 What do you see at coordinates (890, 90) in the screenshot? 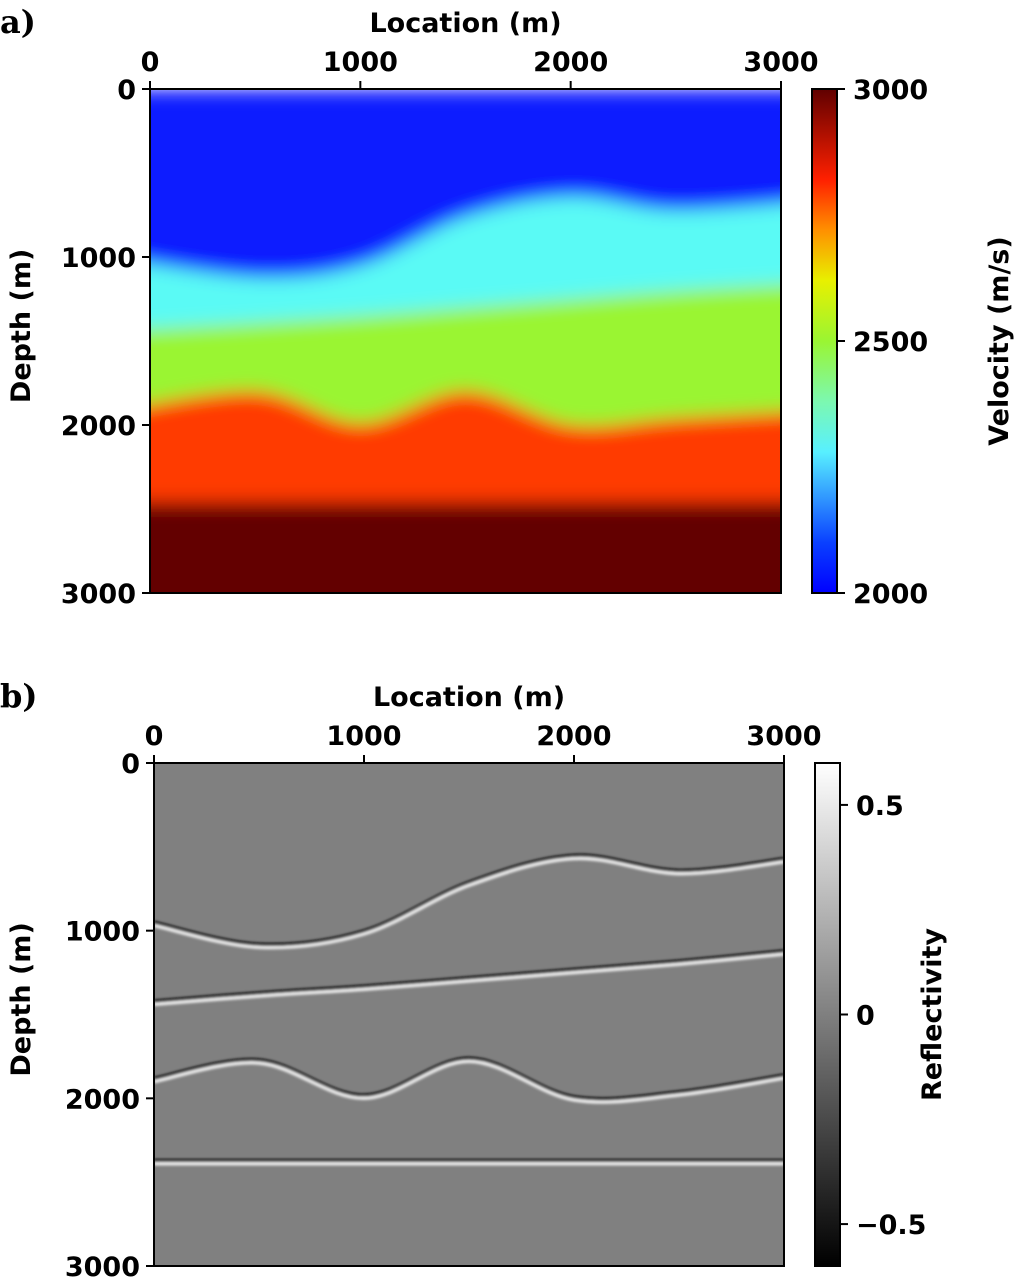
I see `colorbar-tick-label: 3000` at bounding box center [890, 90].